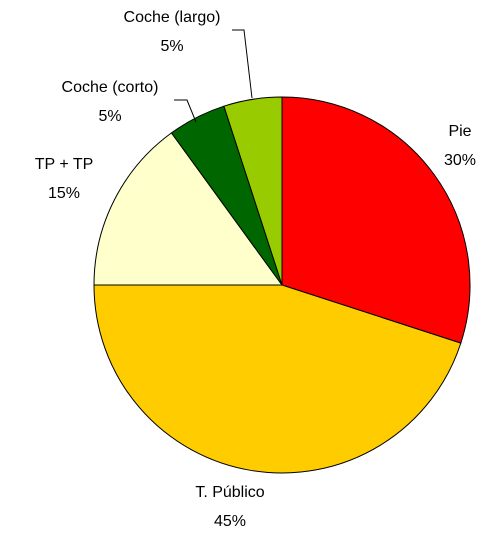 Image resolution: width=484 pixels, height=533 pixels. What do you see at coordinates (460, 160) in the screenshot?
I see `slice-value-label: 30%` at bounding box center [460, 160].